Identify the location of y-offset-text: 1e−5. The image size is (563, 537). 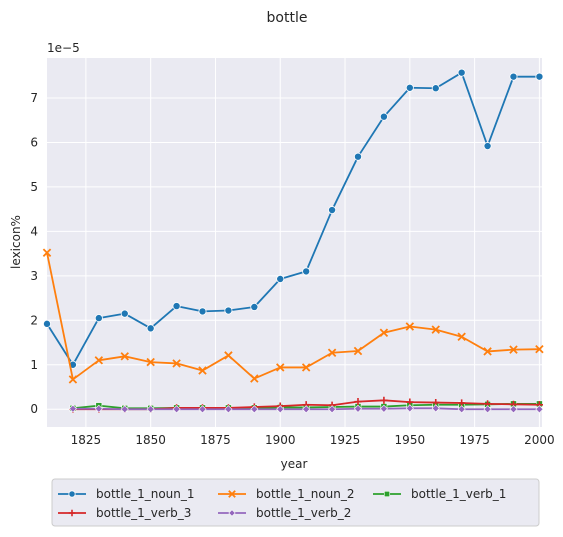
(63, 48).